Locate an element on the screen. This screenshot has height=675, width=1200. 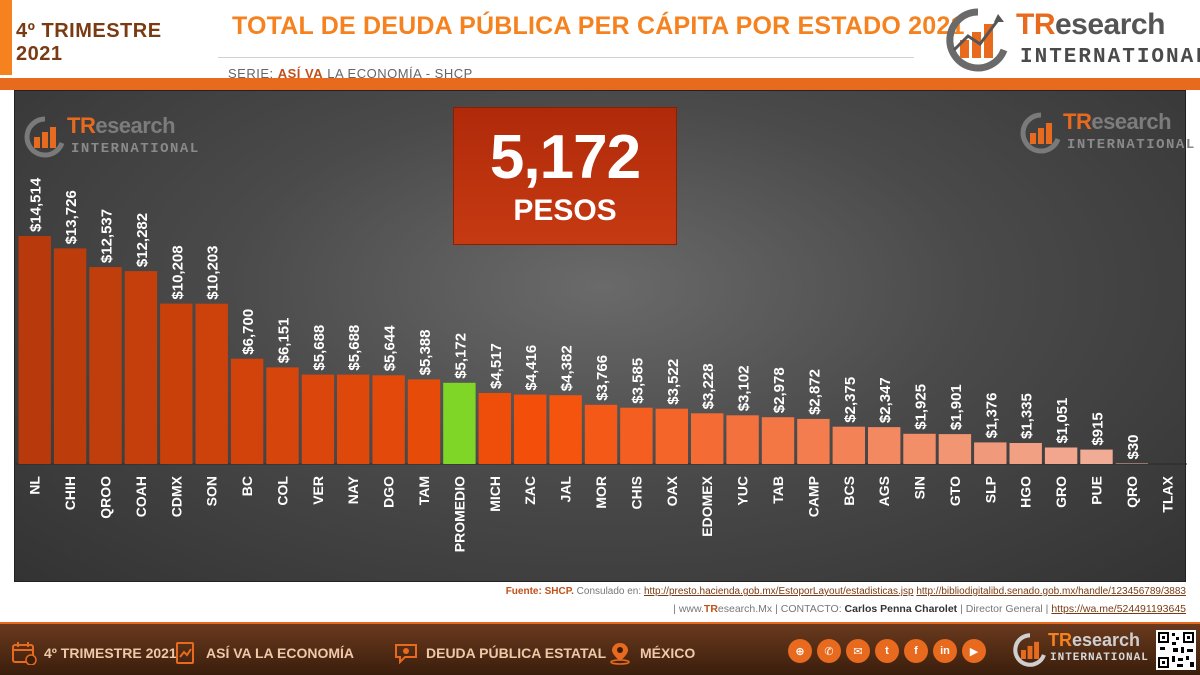
category-label-bc: BC is located at coordinates (247, 486).